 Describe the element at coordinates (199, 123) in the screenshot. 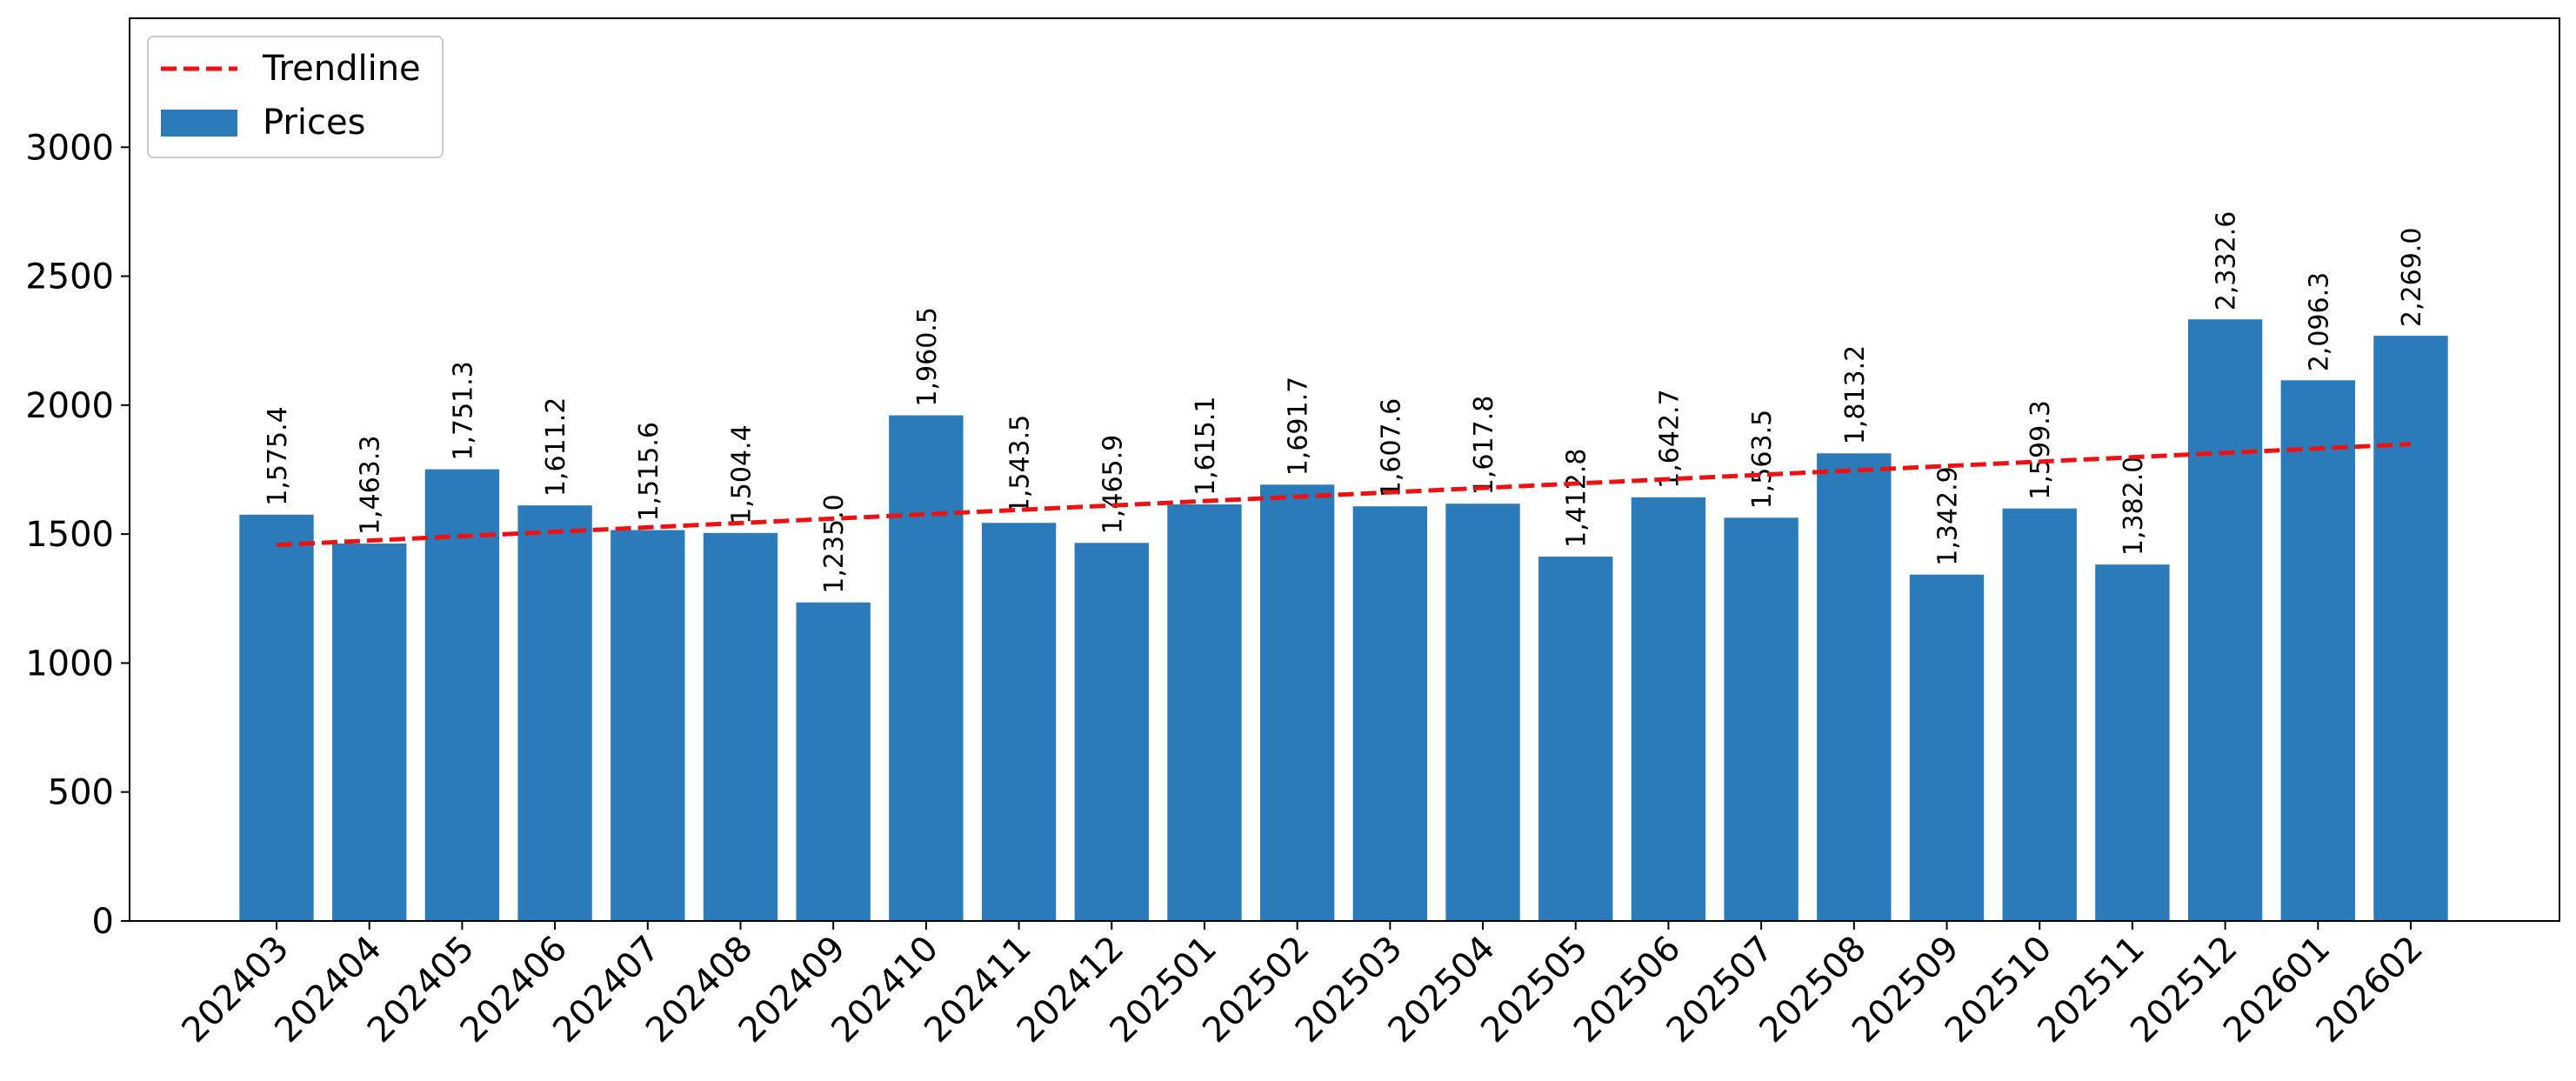

I see `legend-prices-swatch` at that location.